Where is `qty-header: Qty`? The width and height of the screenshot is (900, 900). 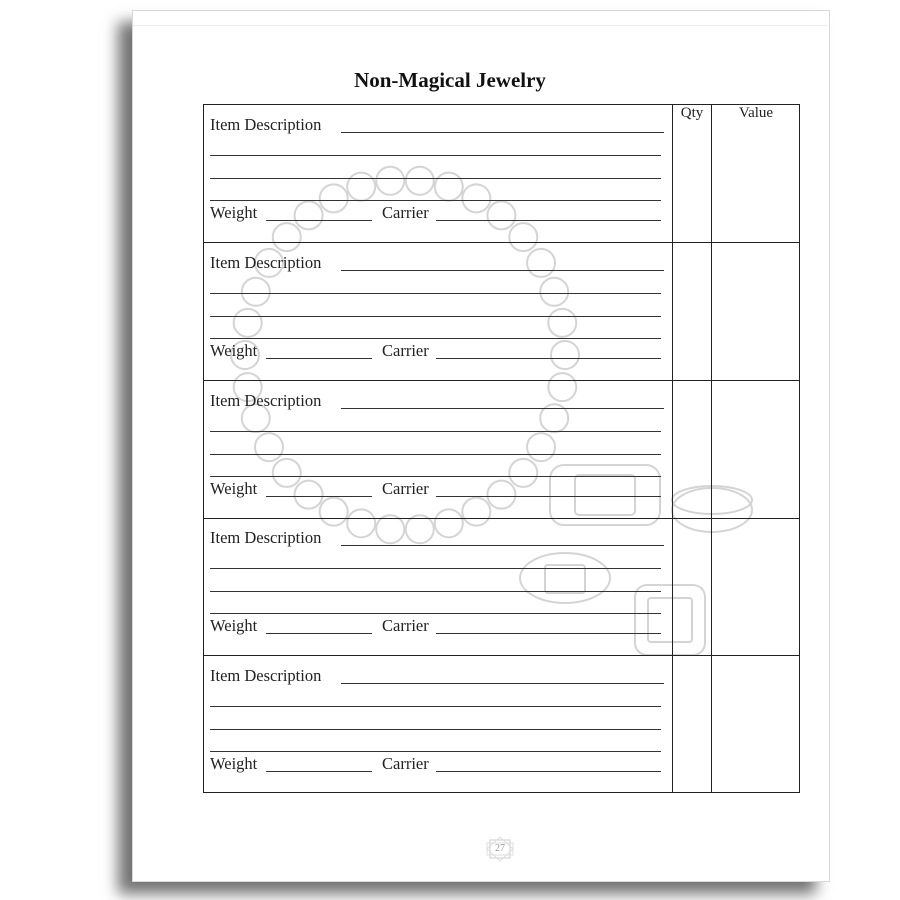 qty-header: Qty is located at coordinates (692, 113).